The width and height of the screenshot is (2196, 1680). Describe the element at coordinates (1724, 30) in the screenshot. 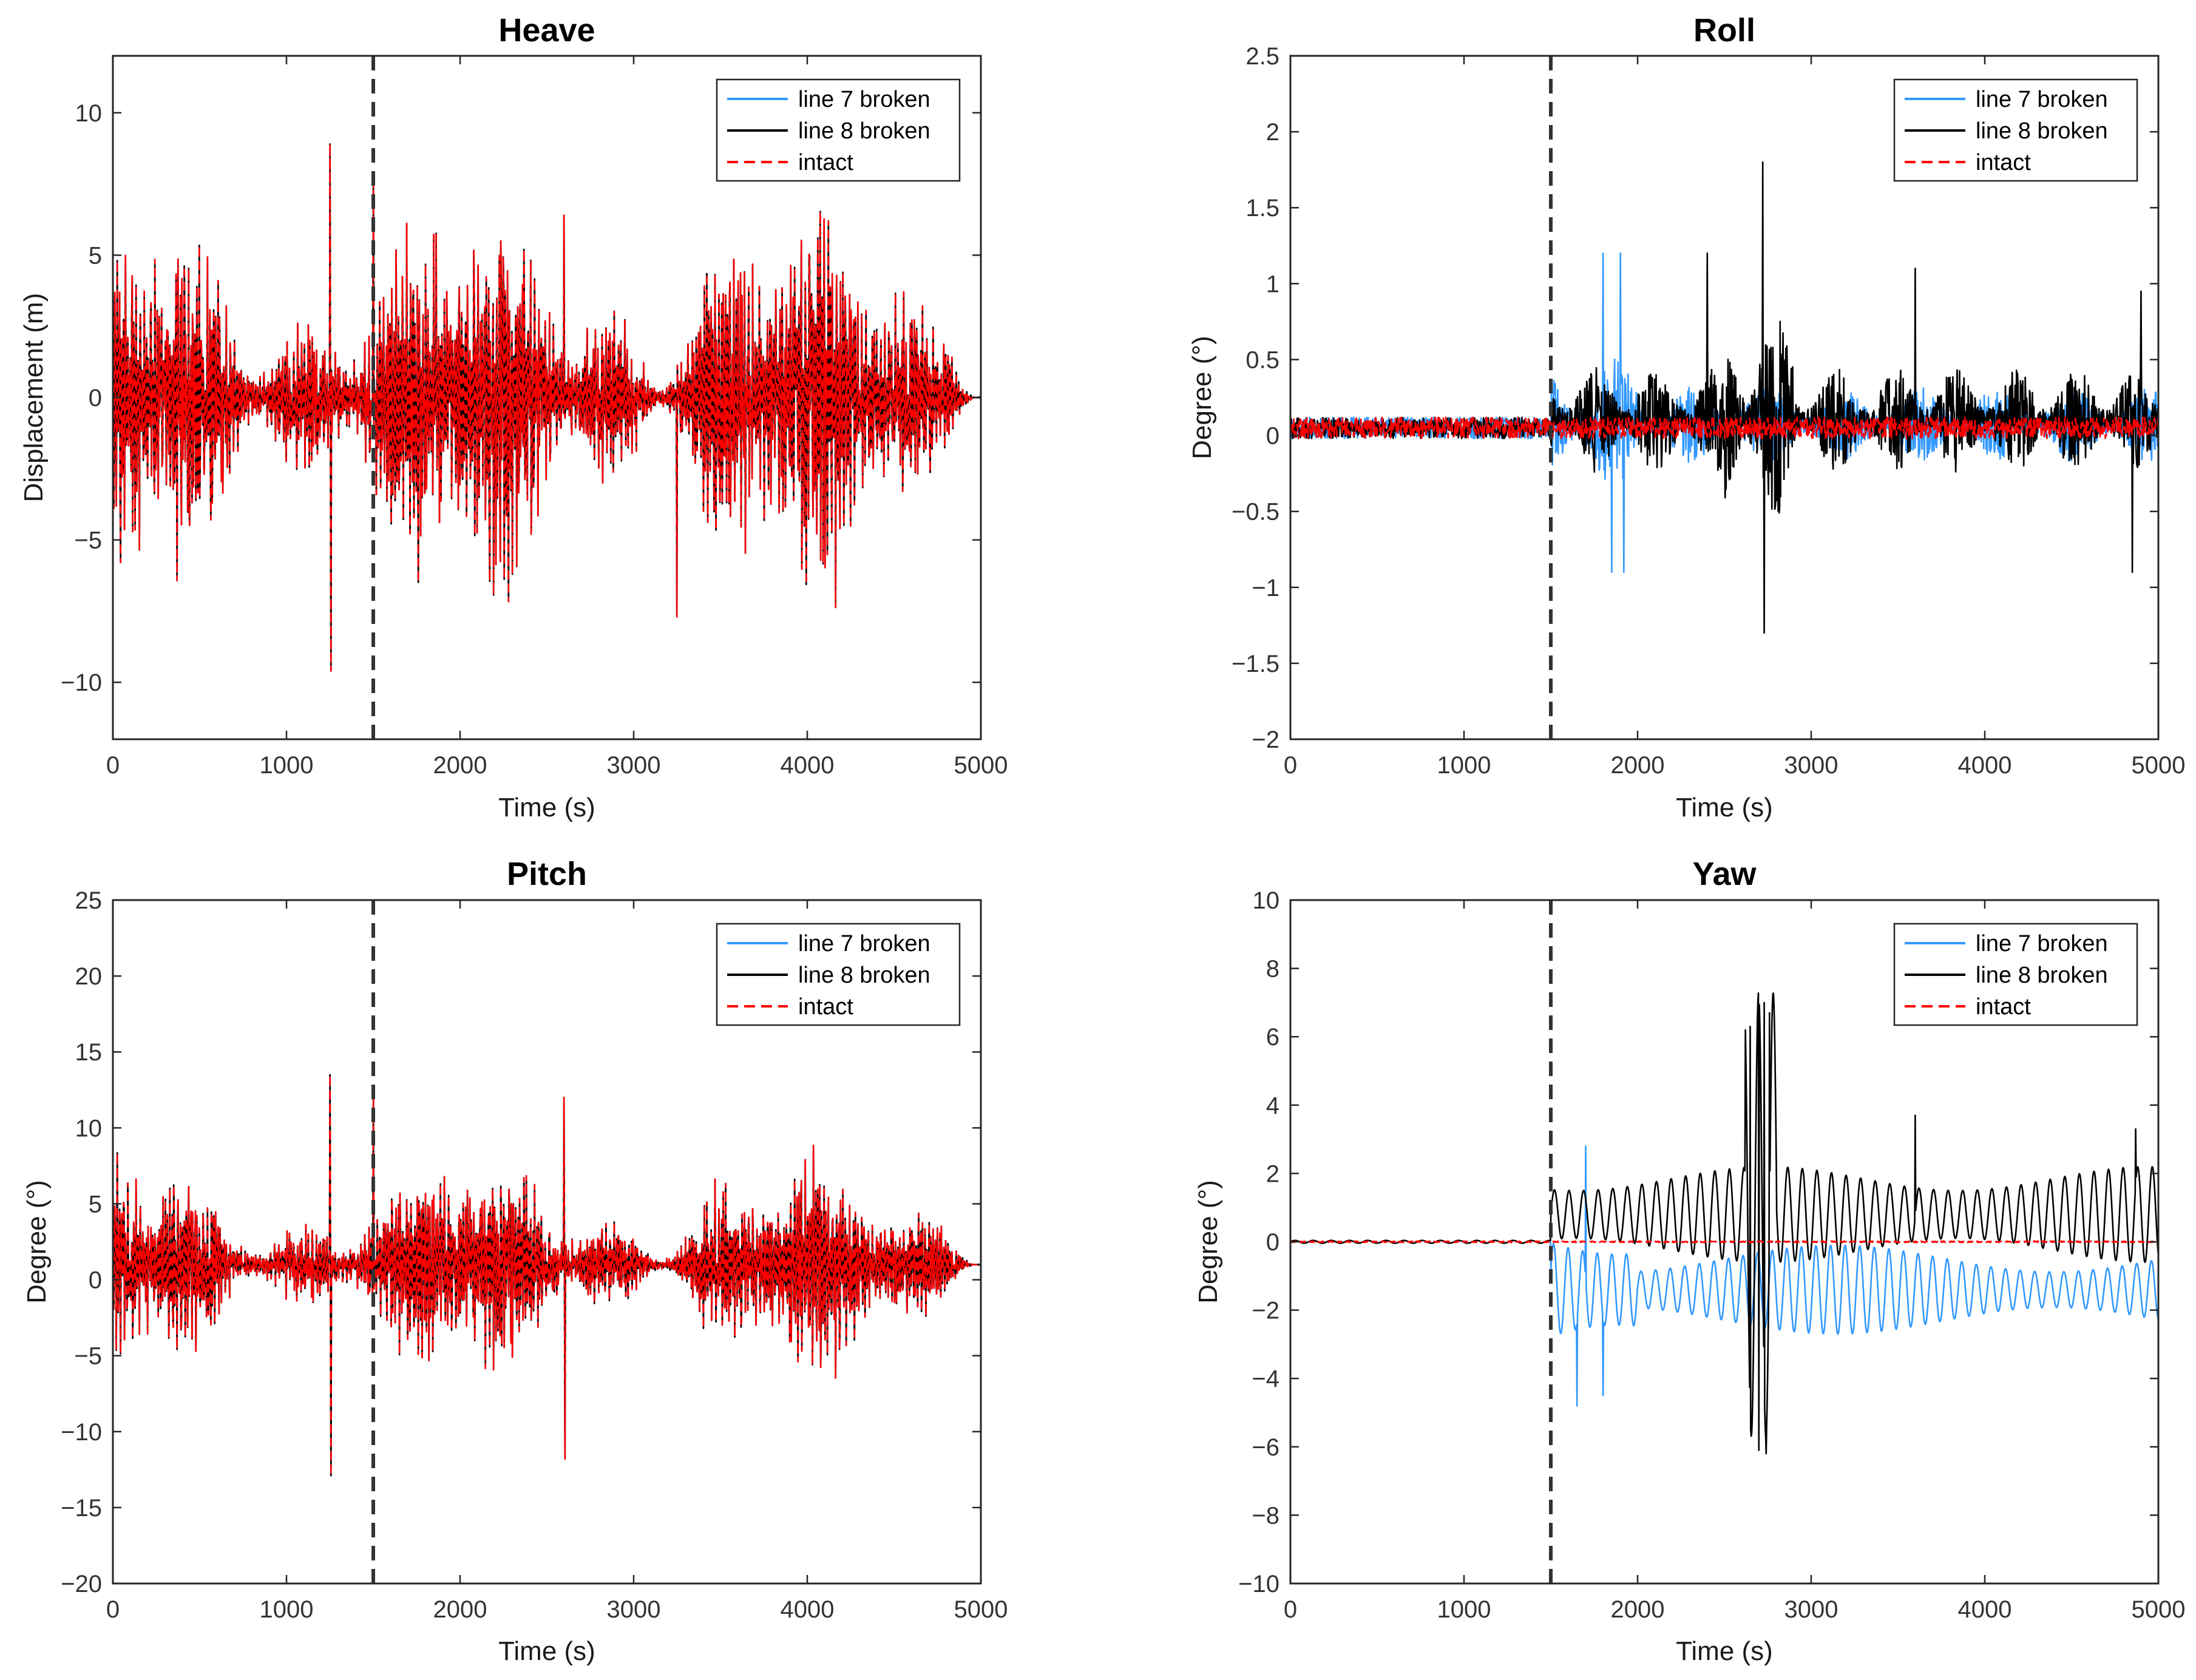

I see `panel-title: Roll` at that location.